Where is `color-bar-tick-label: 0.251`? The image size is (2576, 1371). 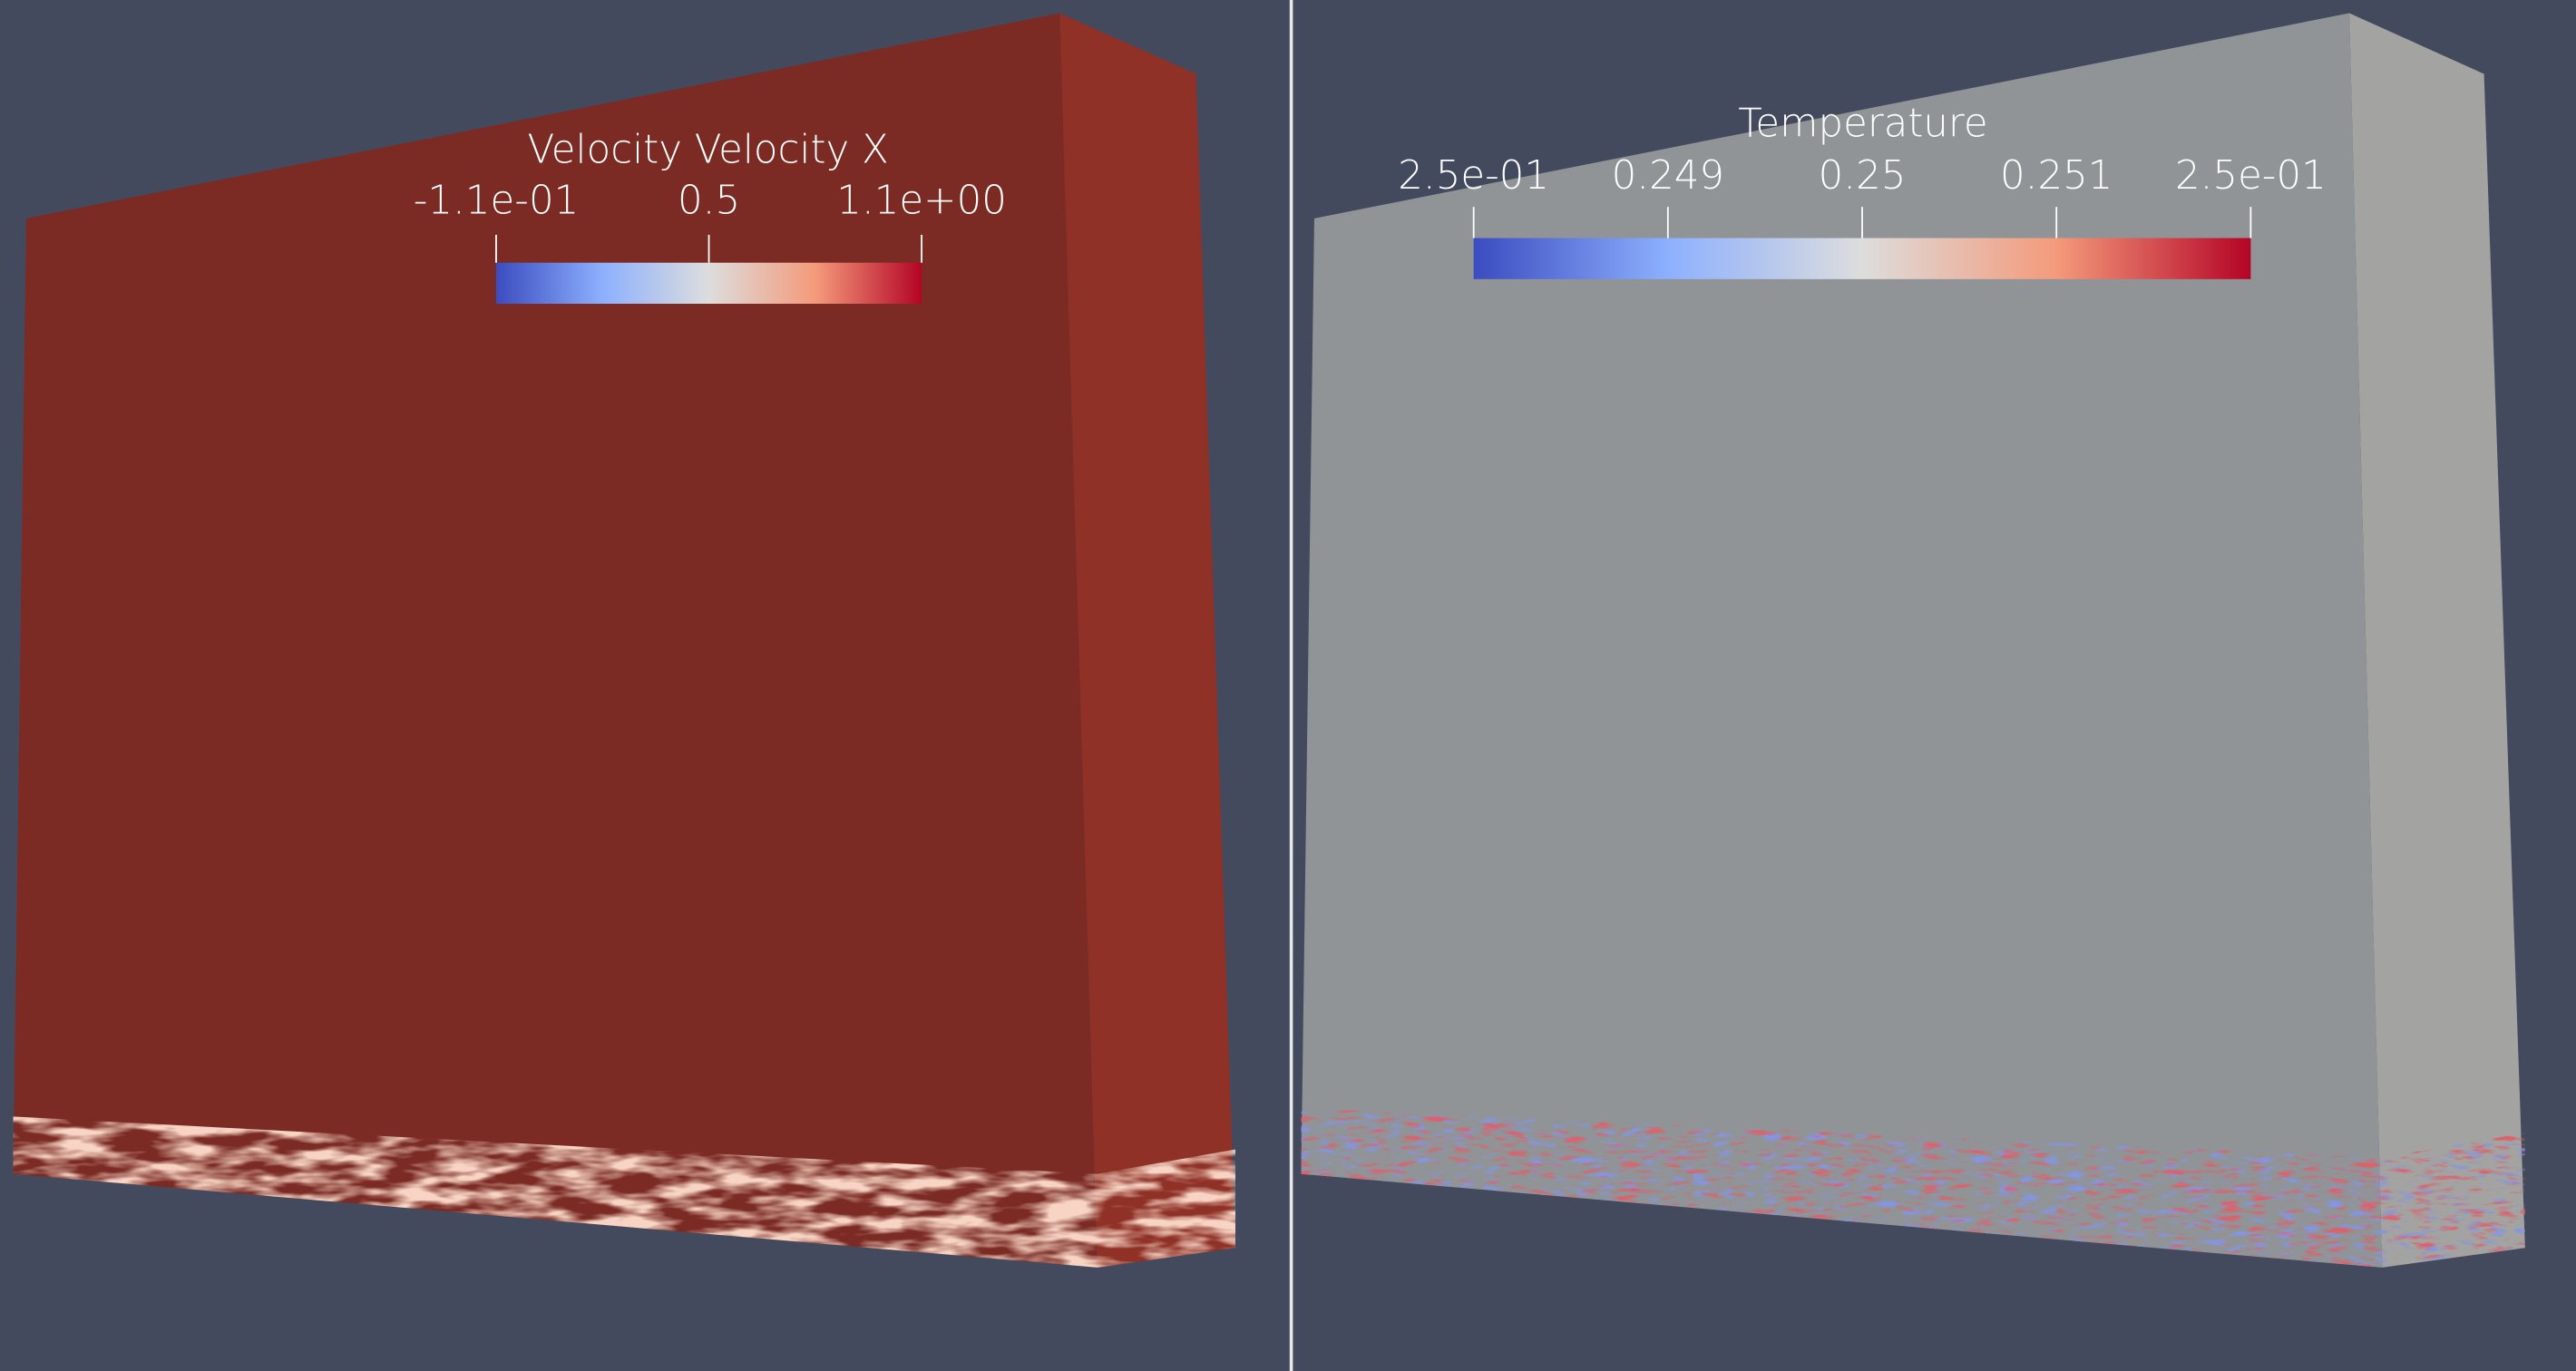
color-bar-tick-label: 0.251 is located at coordinates (2056, 176).